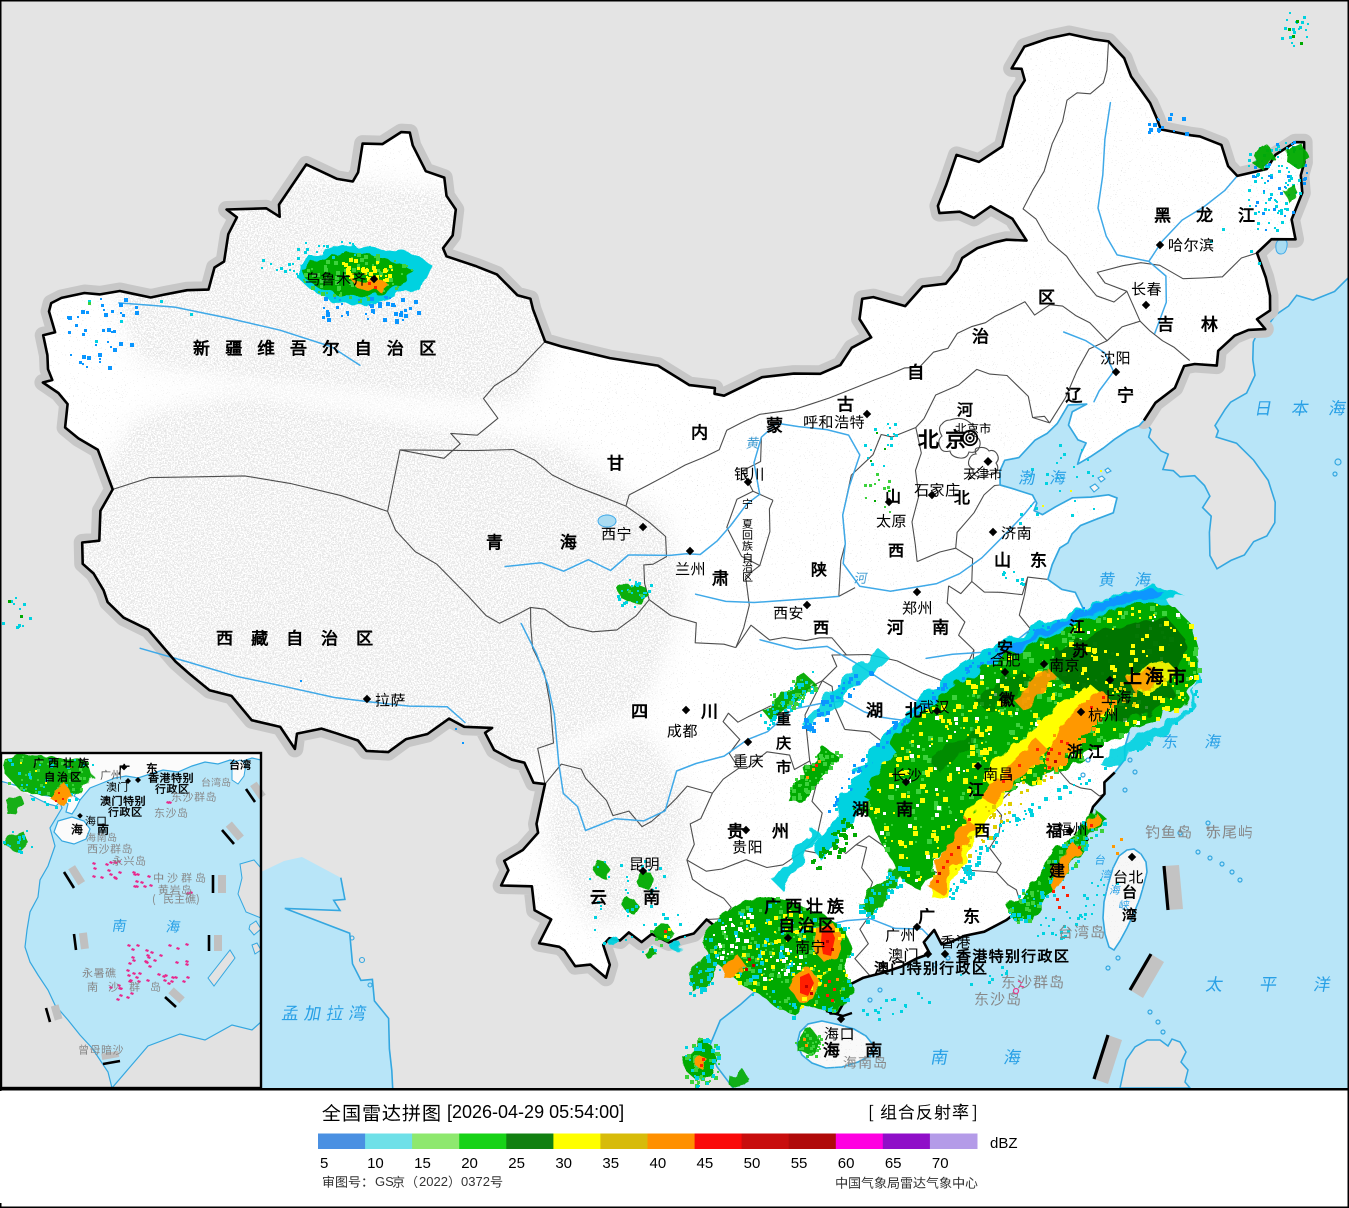 The width and height of the screenshot is (1349, 1208). What do you see at coordinates (433, 1181) in the screenshot?
I see `svg-text: 2022` at bounding box center [433, 1181].